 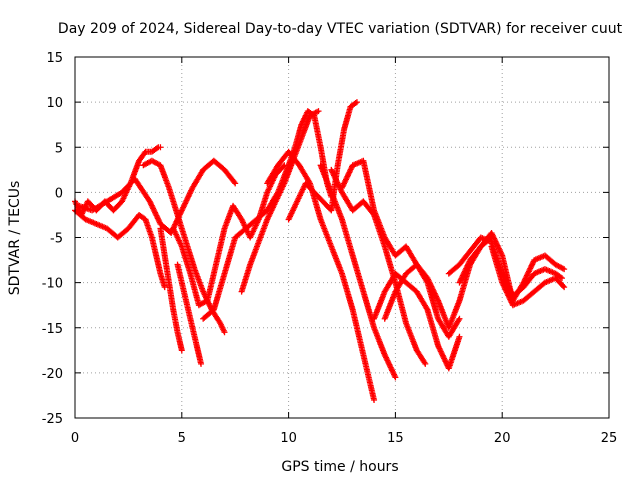 What do you see at coordinates (157, 196) in the screenshot?
I see `series-arc3` at bounding box center [157, 196].